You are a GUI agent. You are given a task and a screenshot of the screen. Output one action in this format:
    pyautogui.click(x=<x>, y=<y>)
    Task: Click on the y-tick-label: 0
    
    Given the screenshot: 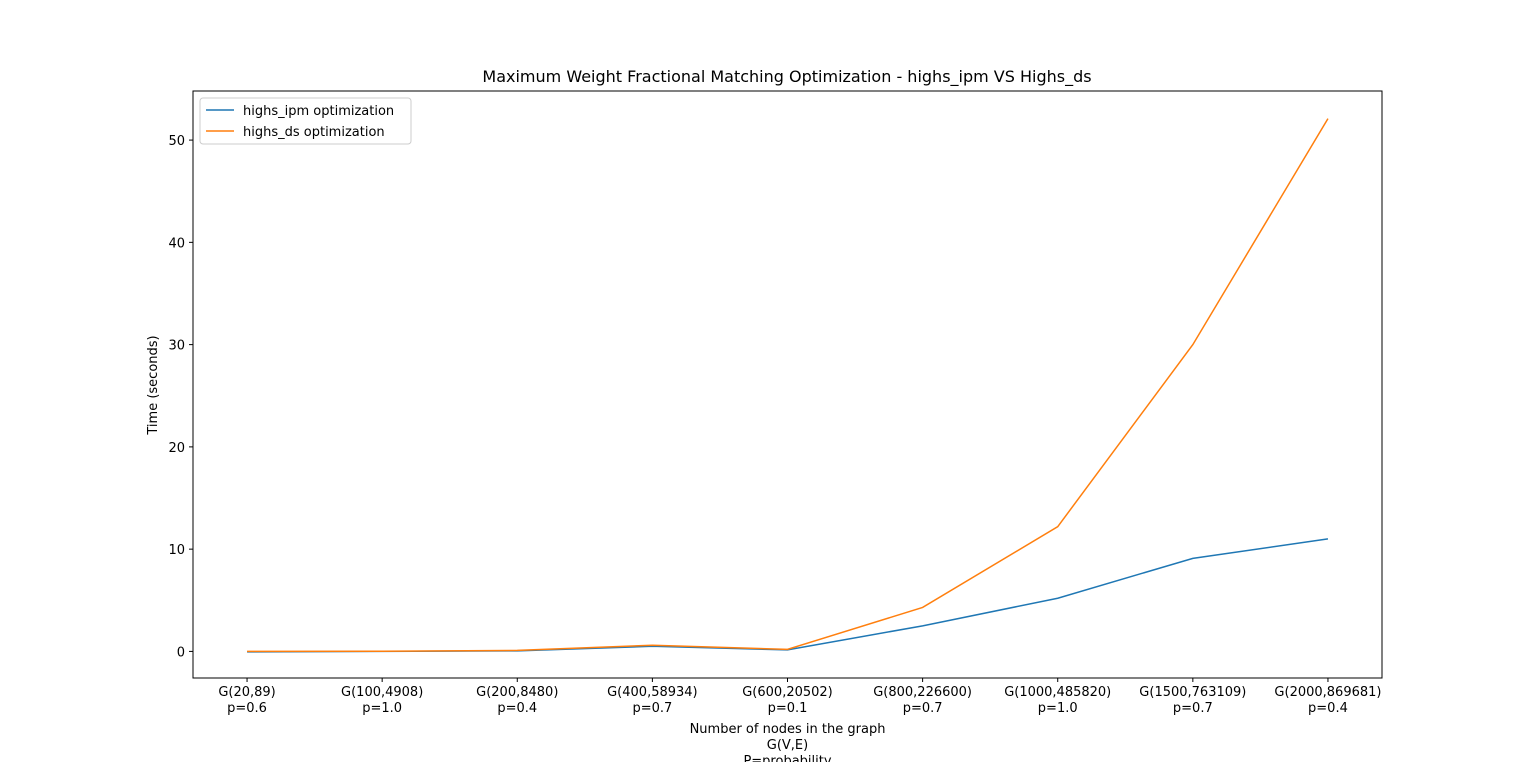 What is the action you would take?
    pyautogui.click(x=181, y=652)
    